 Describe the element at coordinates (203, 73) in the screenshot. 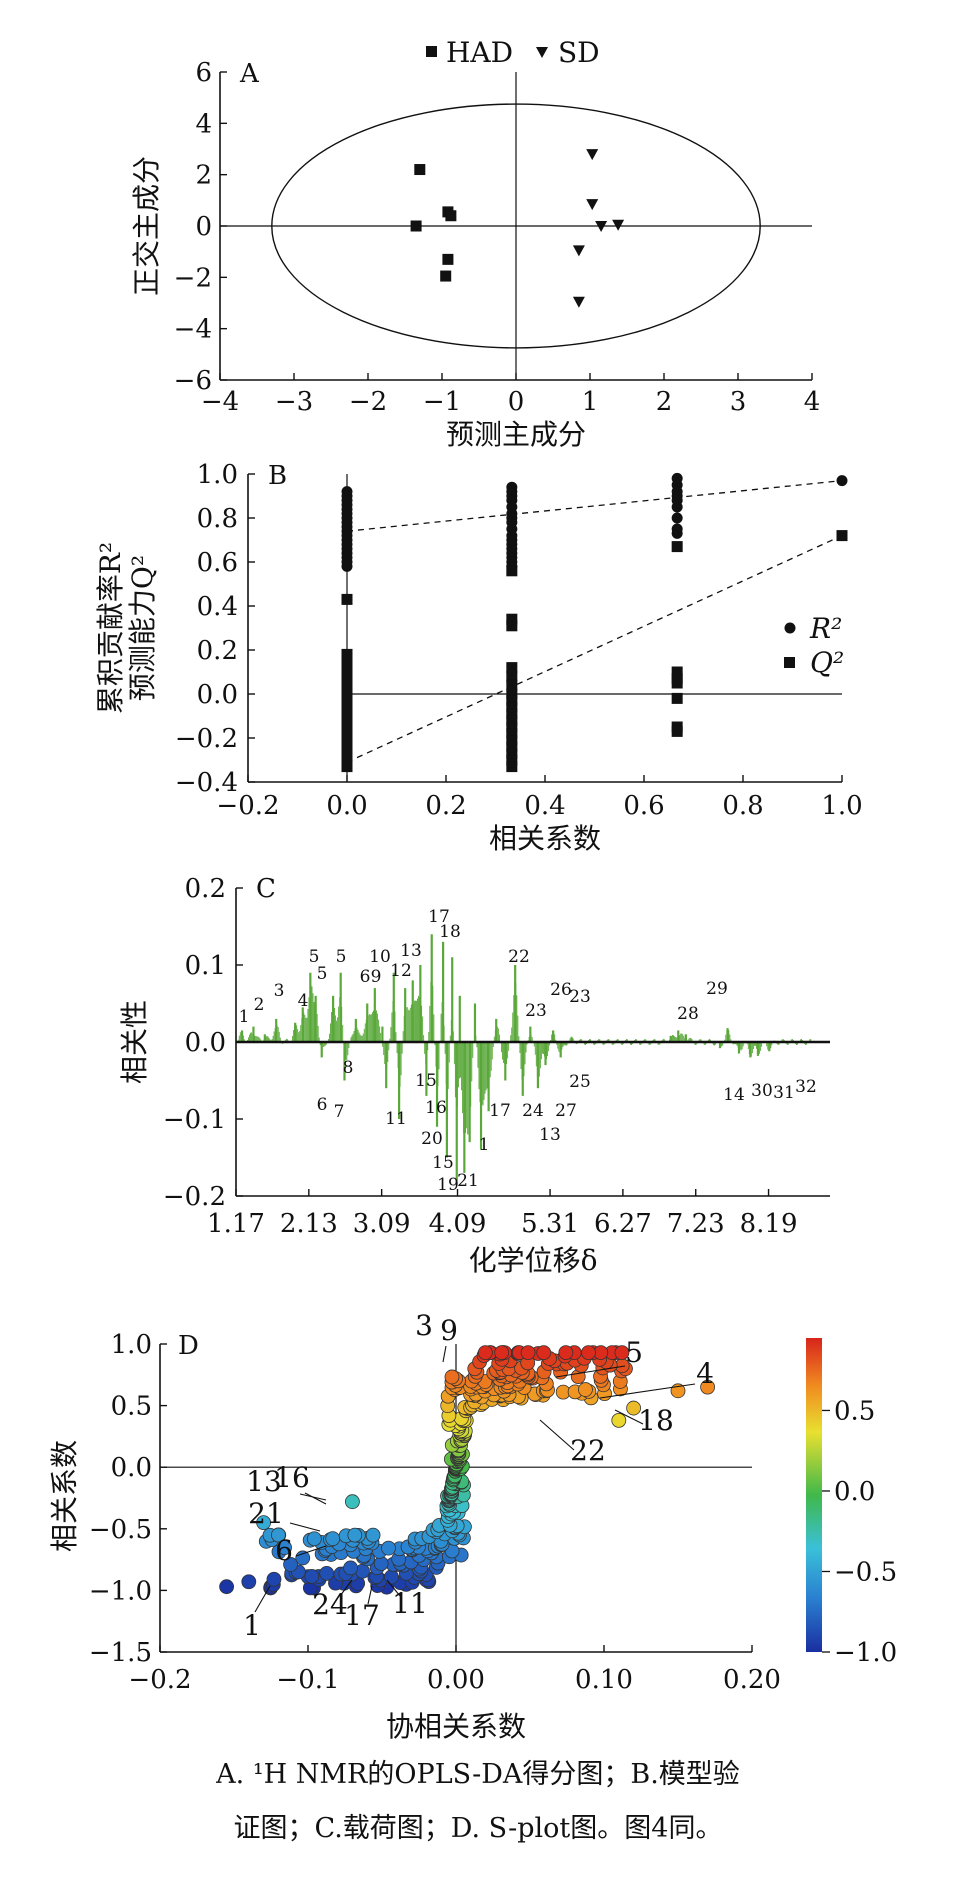

I see `y-tick-label: 6` at that location.